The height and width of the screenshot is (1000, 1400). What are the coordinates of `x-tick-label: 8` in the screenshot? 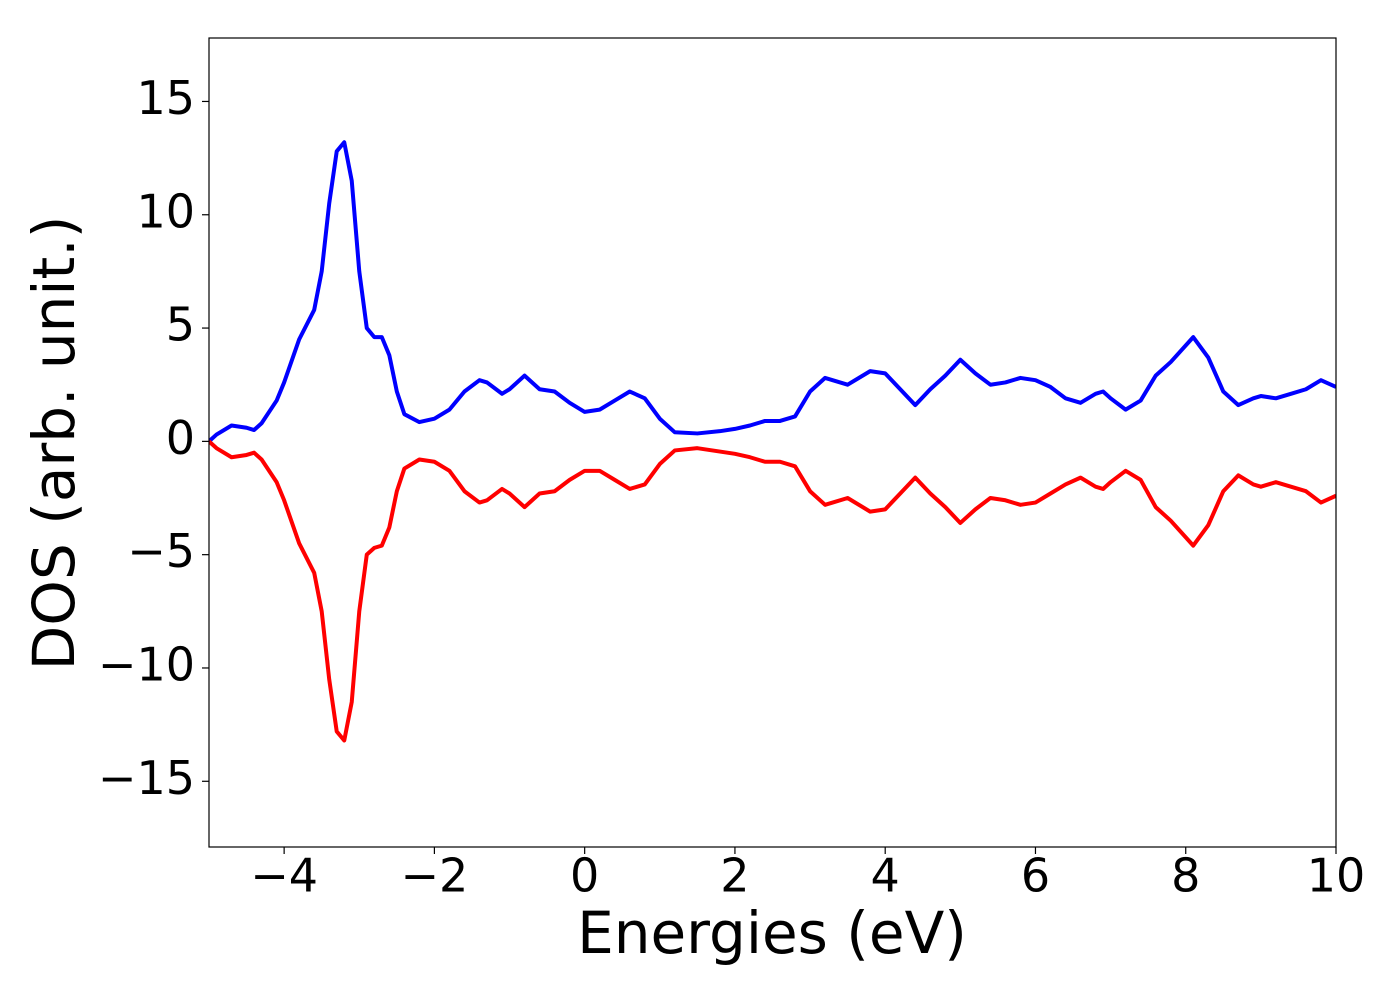 It's located at (1185, 876).